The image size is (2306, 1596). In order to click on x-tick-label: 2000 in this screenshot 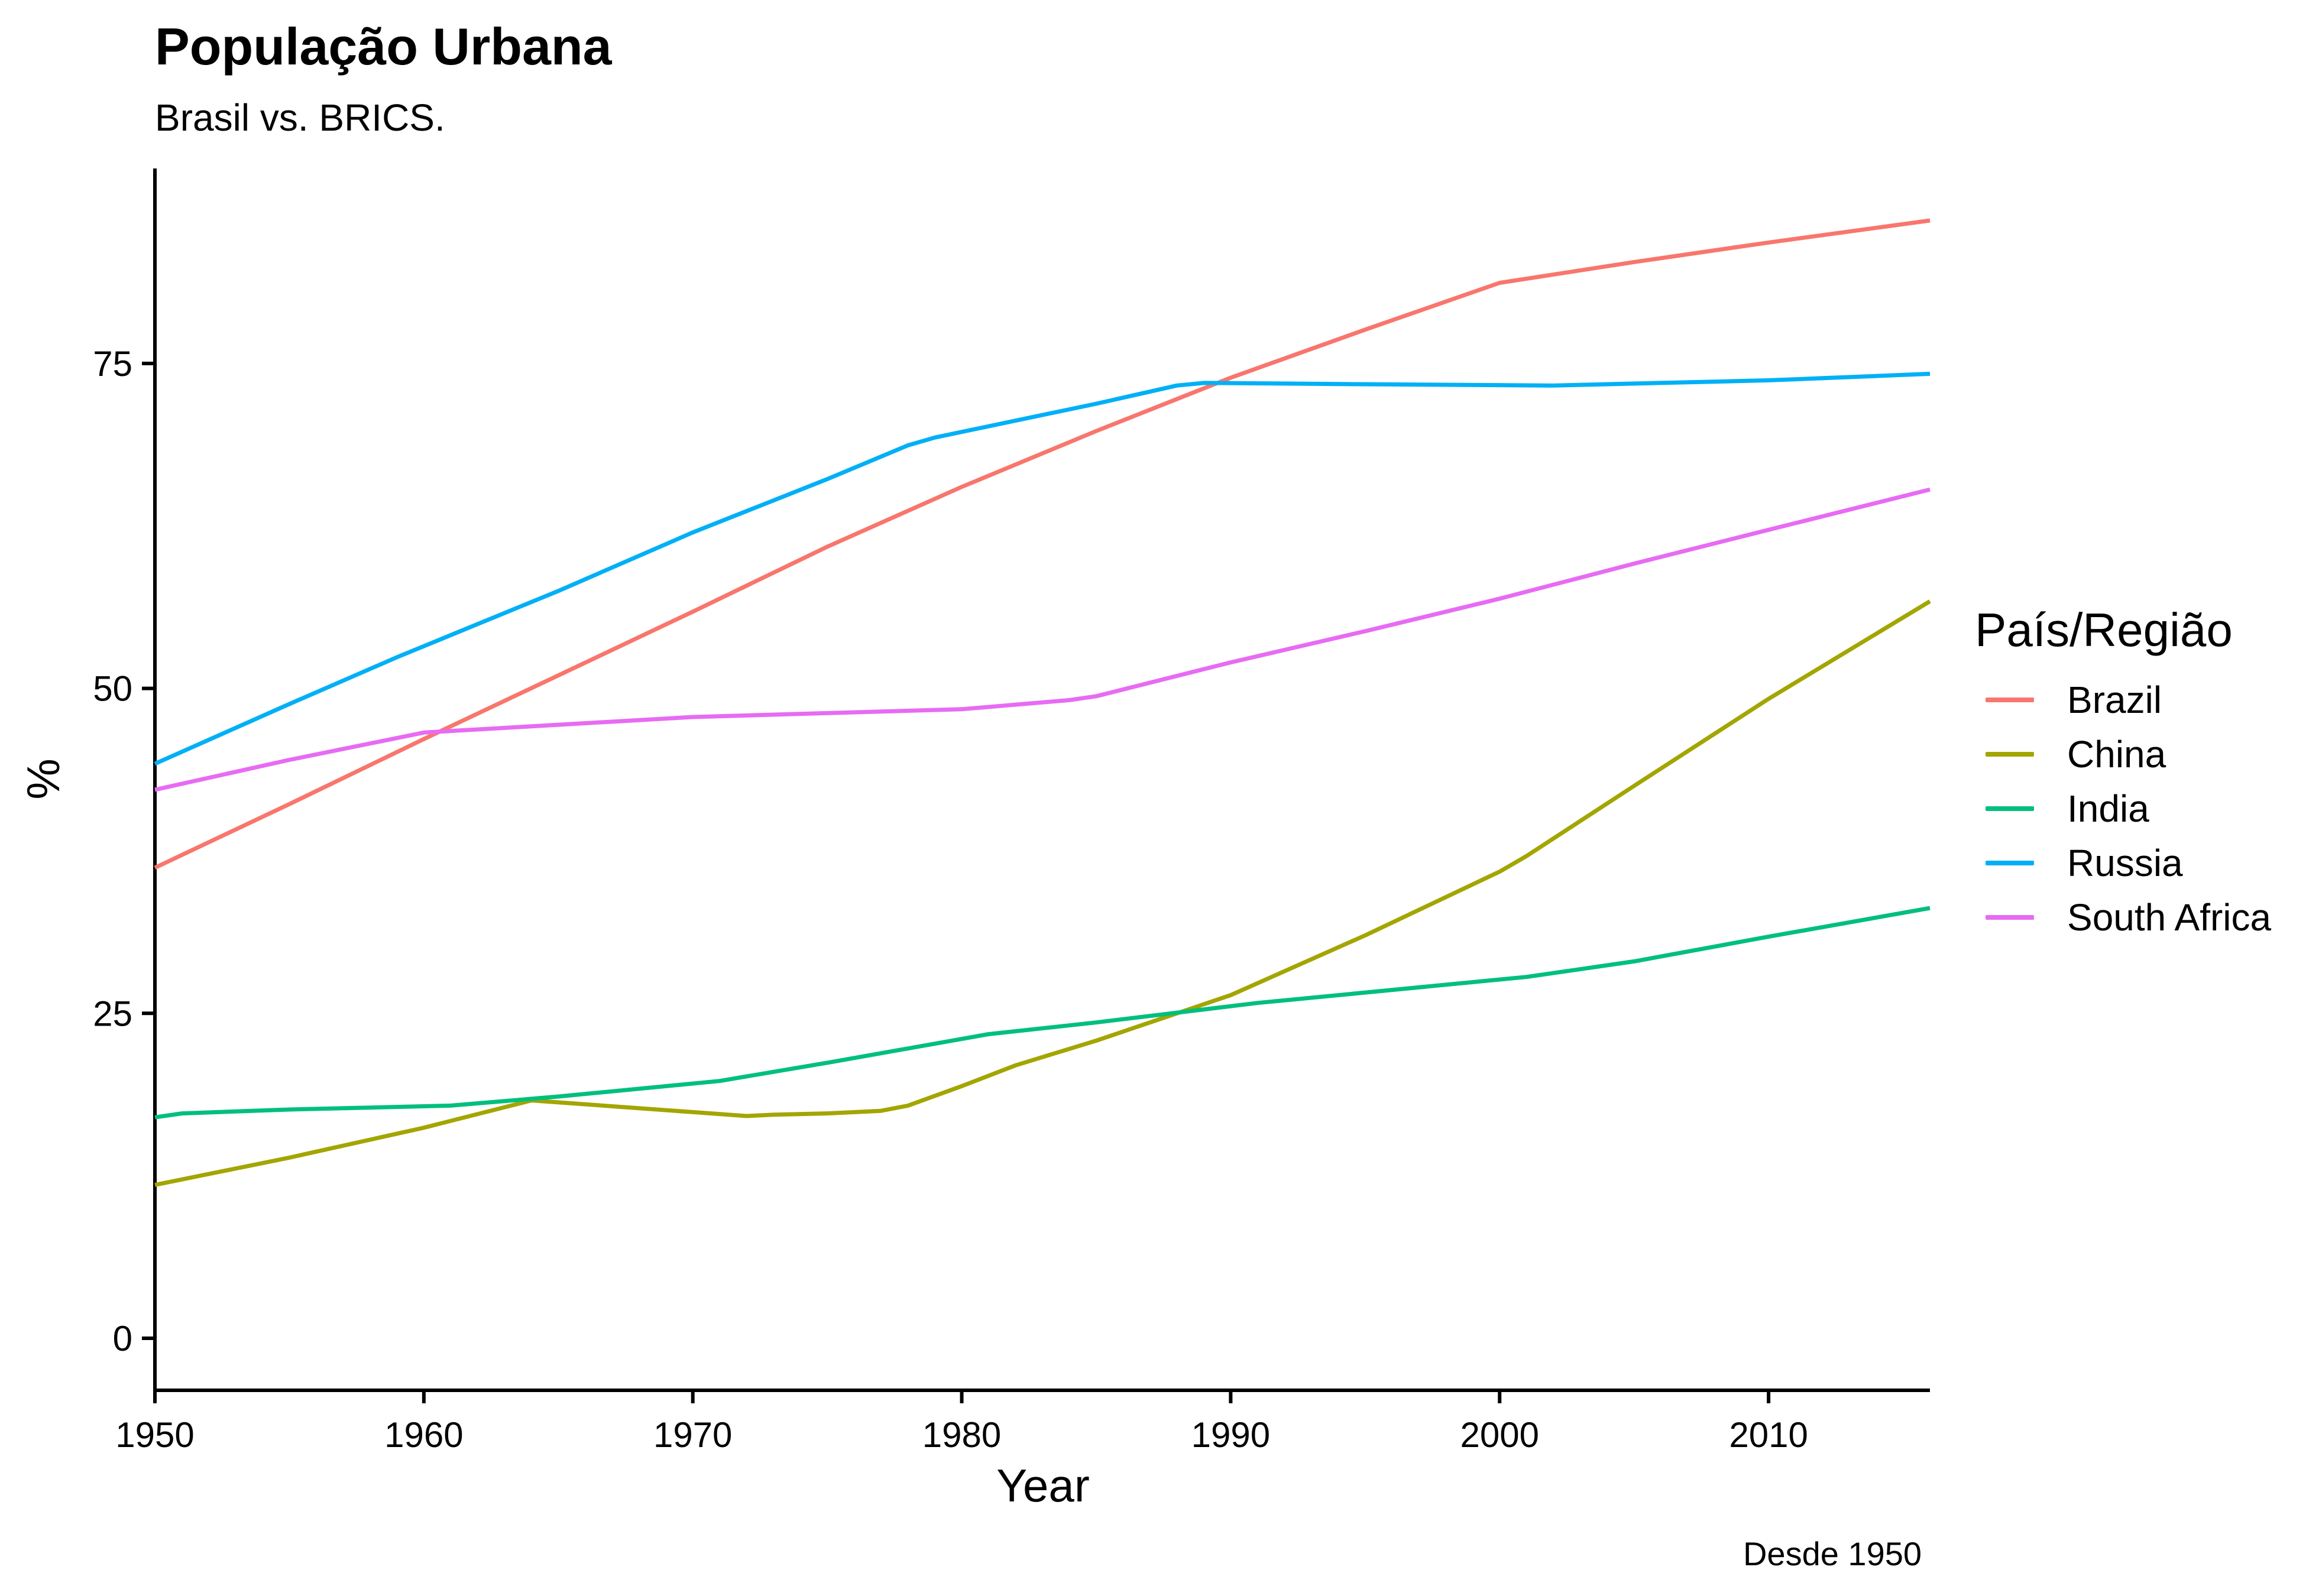, I will do `click(1499, 1435)`.